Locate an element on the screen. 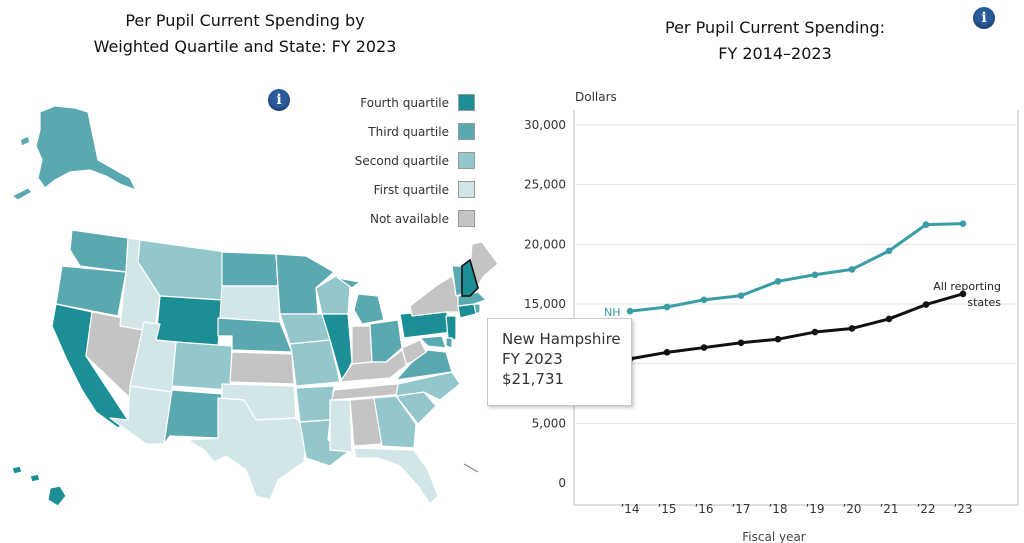 The height and width of the screenshot is (543, 1024). nh-series-label: NH is located at coordinates (612, 312).